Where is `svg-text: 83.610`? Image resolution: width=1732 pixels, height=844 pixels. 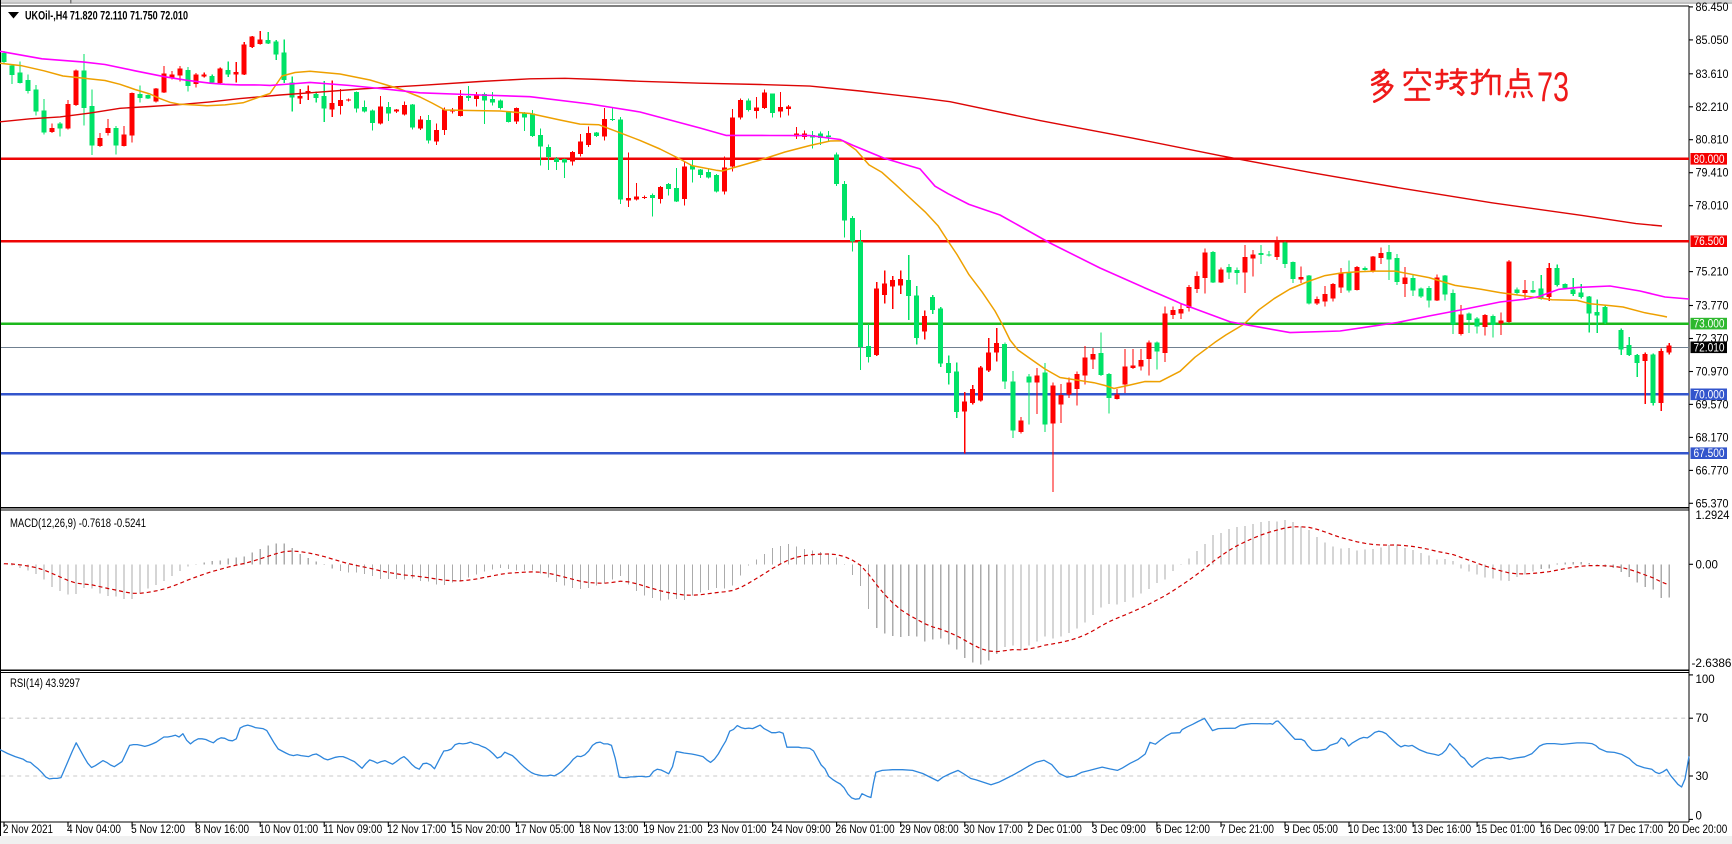
svg-text: 83.610 is located at coordinates (1712, 75).